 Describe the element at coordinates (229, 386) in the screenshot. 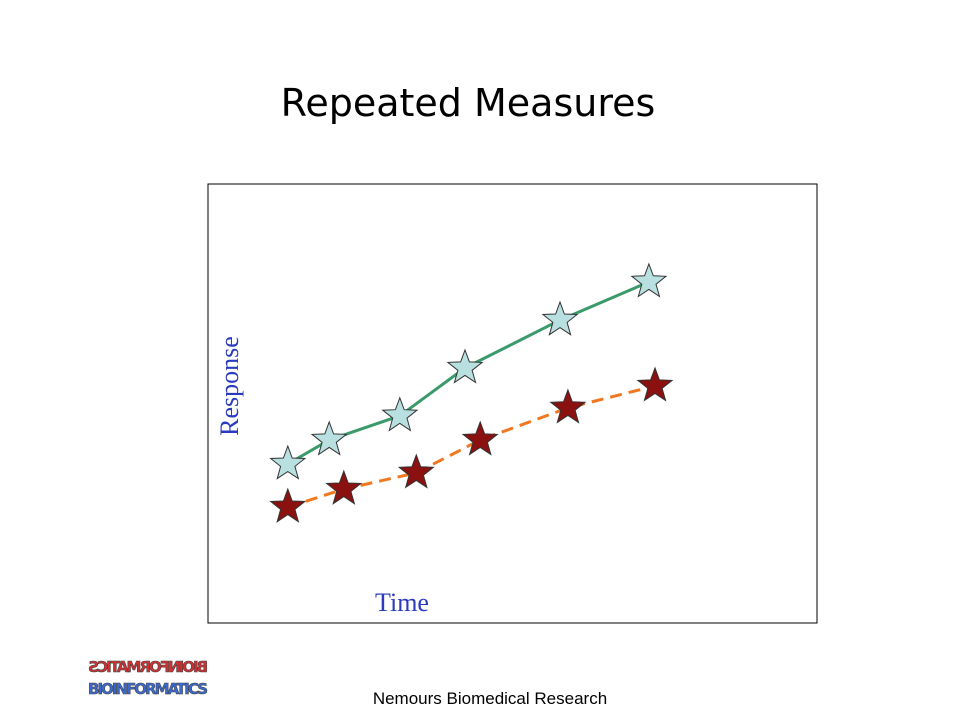

I see `y-axis-label: Response` at that location.